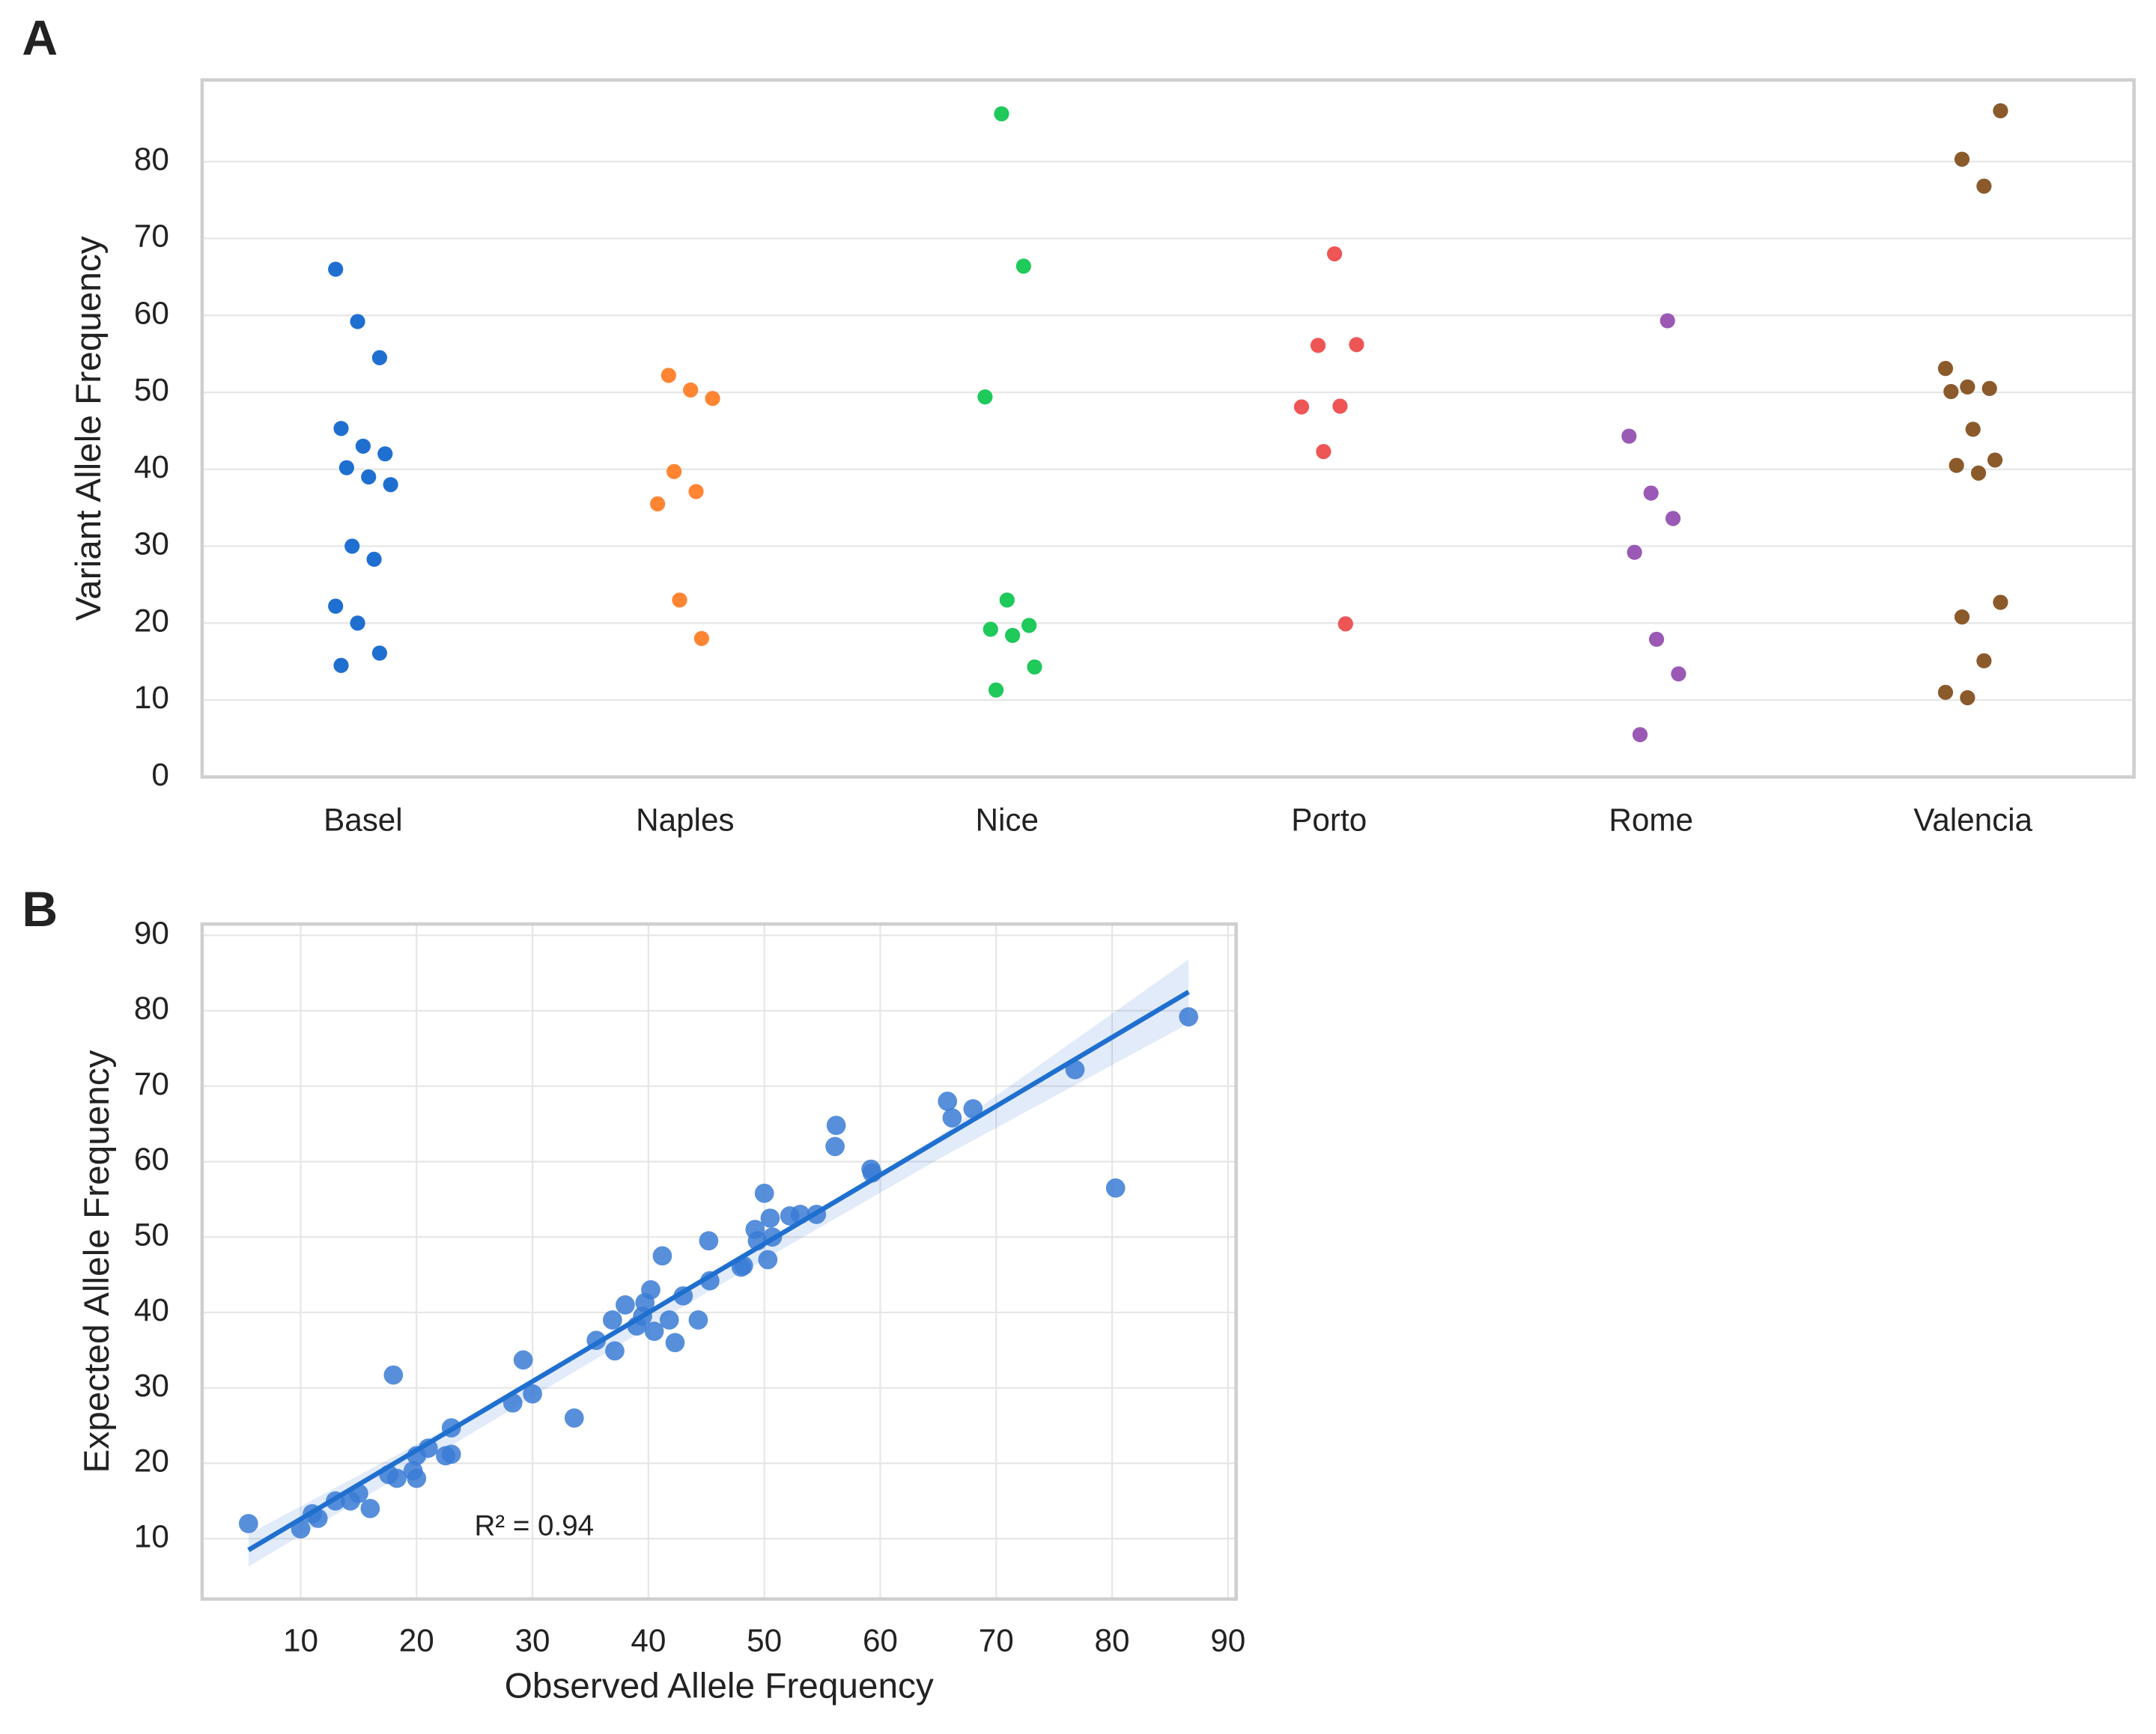 This screenshot has height=1734, width=2156. What do you see at coordinates (1227, 1640) in the screenshot?
I see `x-tick-label: 90` at bounding box center [1227, 1640].